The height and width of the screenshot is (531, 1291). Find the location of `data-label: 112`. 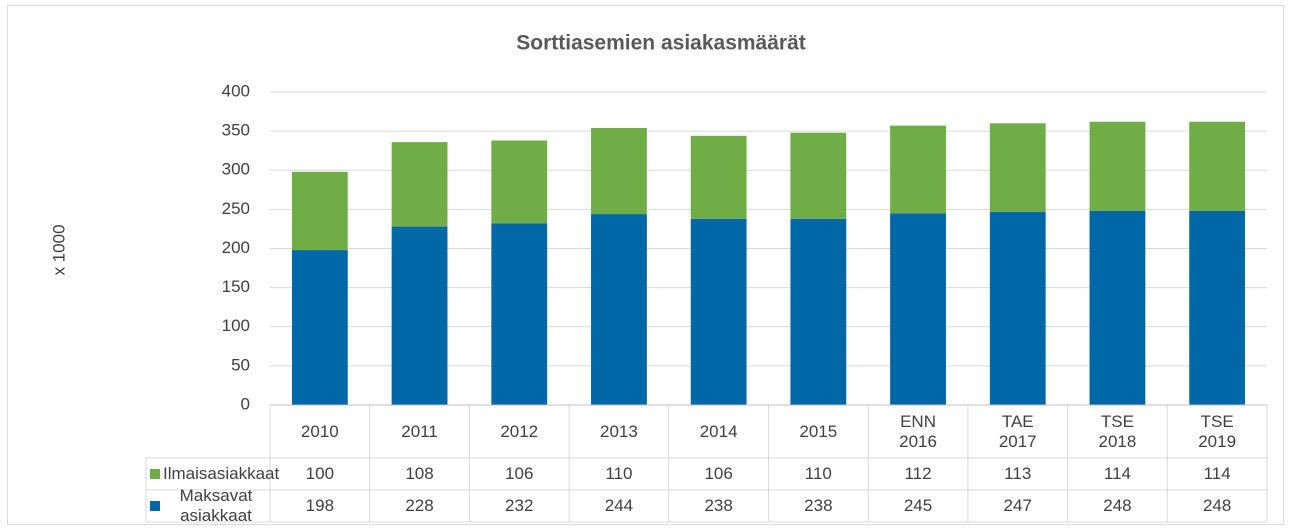

data-label: 112 is located at coordinates (918, 473).